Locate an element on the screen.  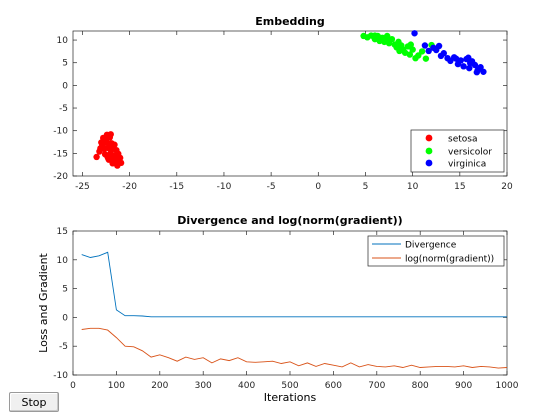
x-tick-label: 200 is located at coordinates (159, 386).